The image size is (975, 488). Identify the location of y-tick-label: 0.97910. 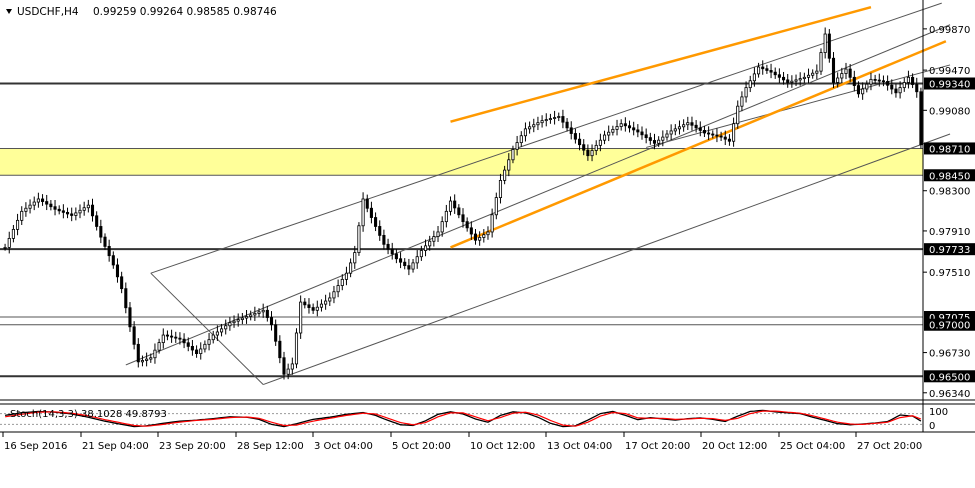
(949, 232).